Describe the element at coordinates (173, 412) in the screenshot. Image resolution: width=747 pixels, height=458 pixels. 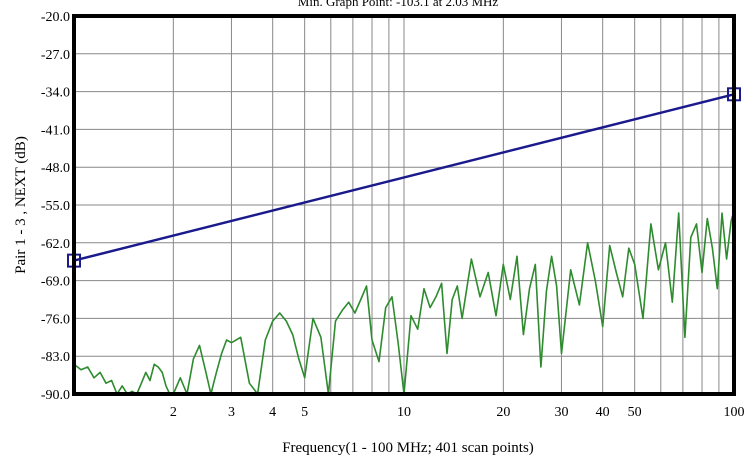
I see `x-tick-label: 2` at that location.